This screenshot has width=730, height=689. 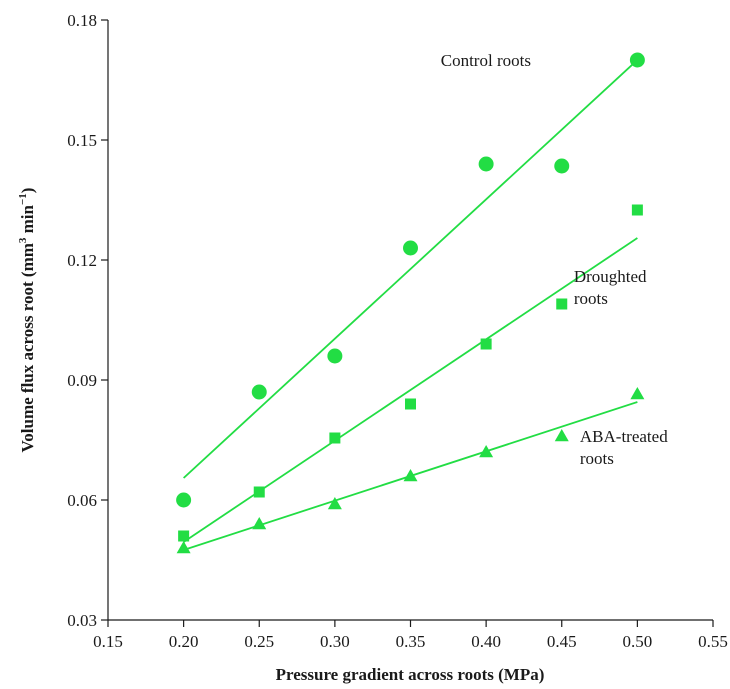 What do you see at coordinates (82, 500) in the screenshot?
I see `y-tick-label: 0.06` at bounding box center [82, 500].